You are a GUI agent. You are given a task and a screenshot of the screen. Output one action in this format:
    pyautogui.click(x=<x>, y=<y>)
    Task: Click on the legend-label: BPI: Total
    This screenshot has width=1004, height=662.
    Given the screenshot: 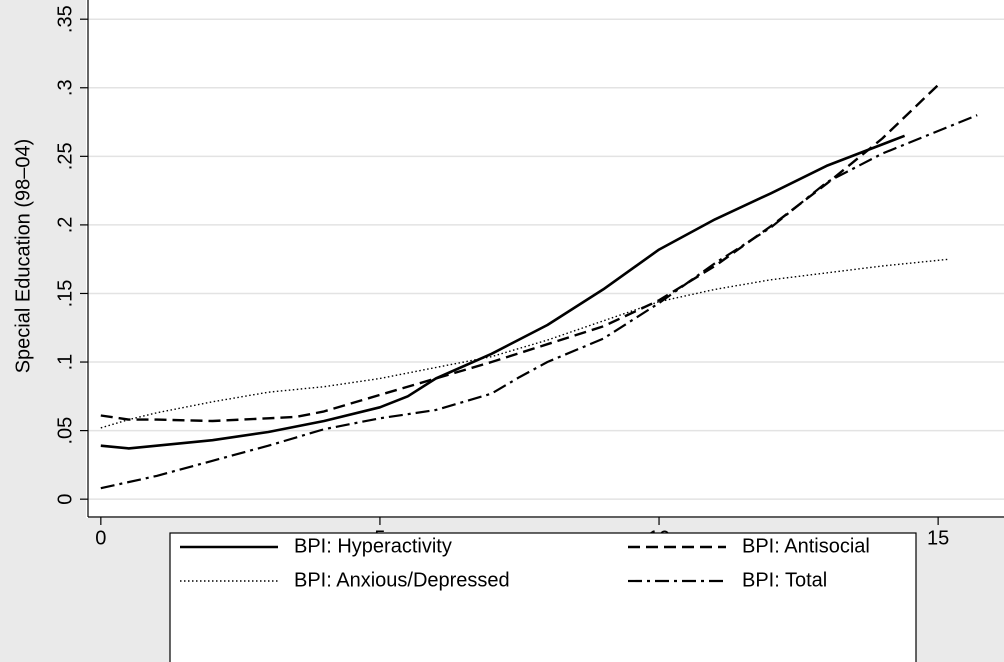 What is the action you would take?
    pyautogui.click(x=784, y=580)
    